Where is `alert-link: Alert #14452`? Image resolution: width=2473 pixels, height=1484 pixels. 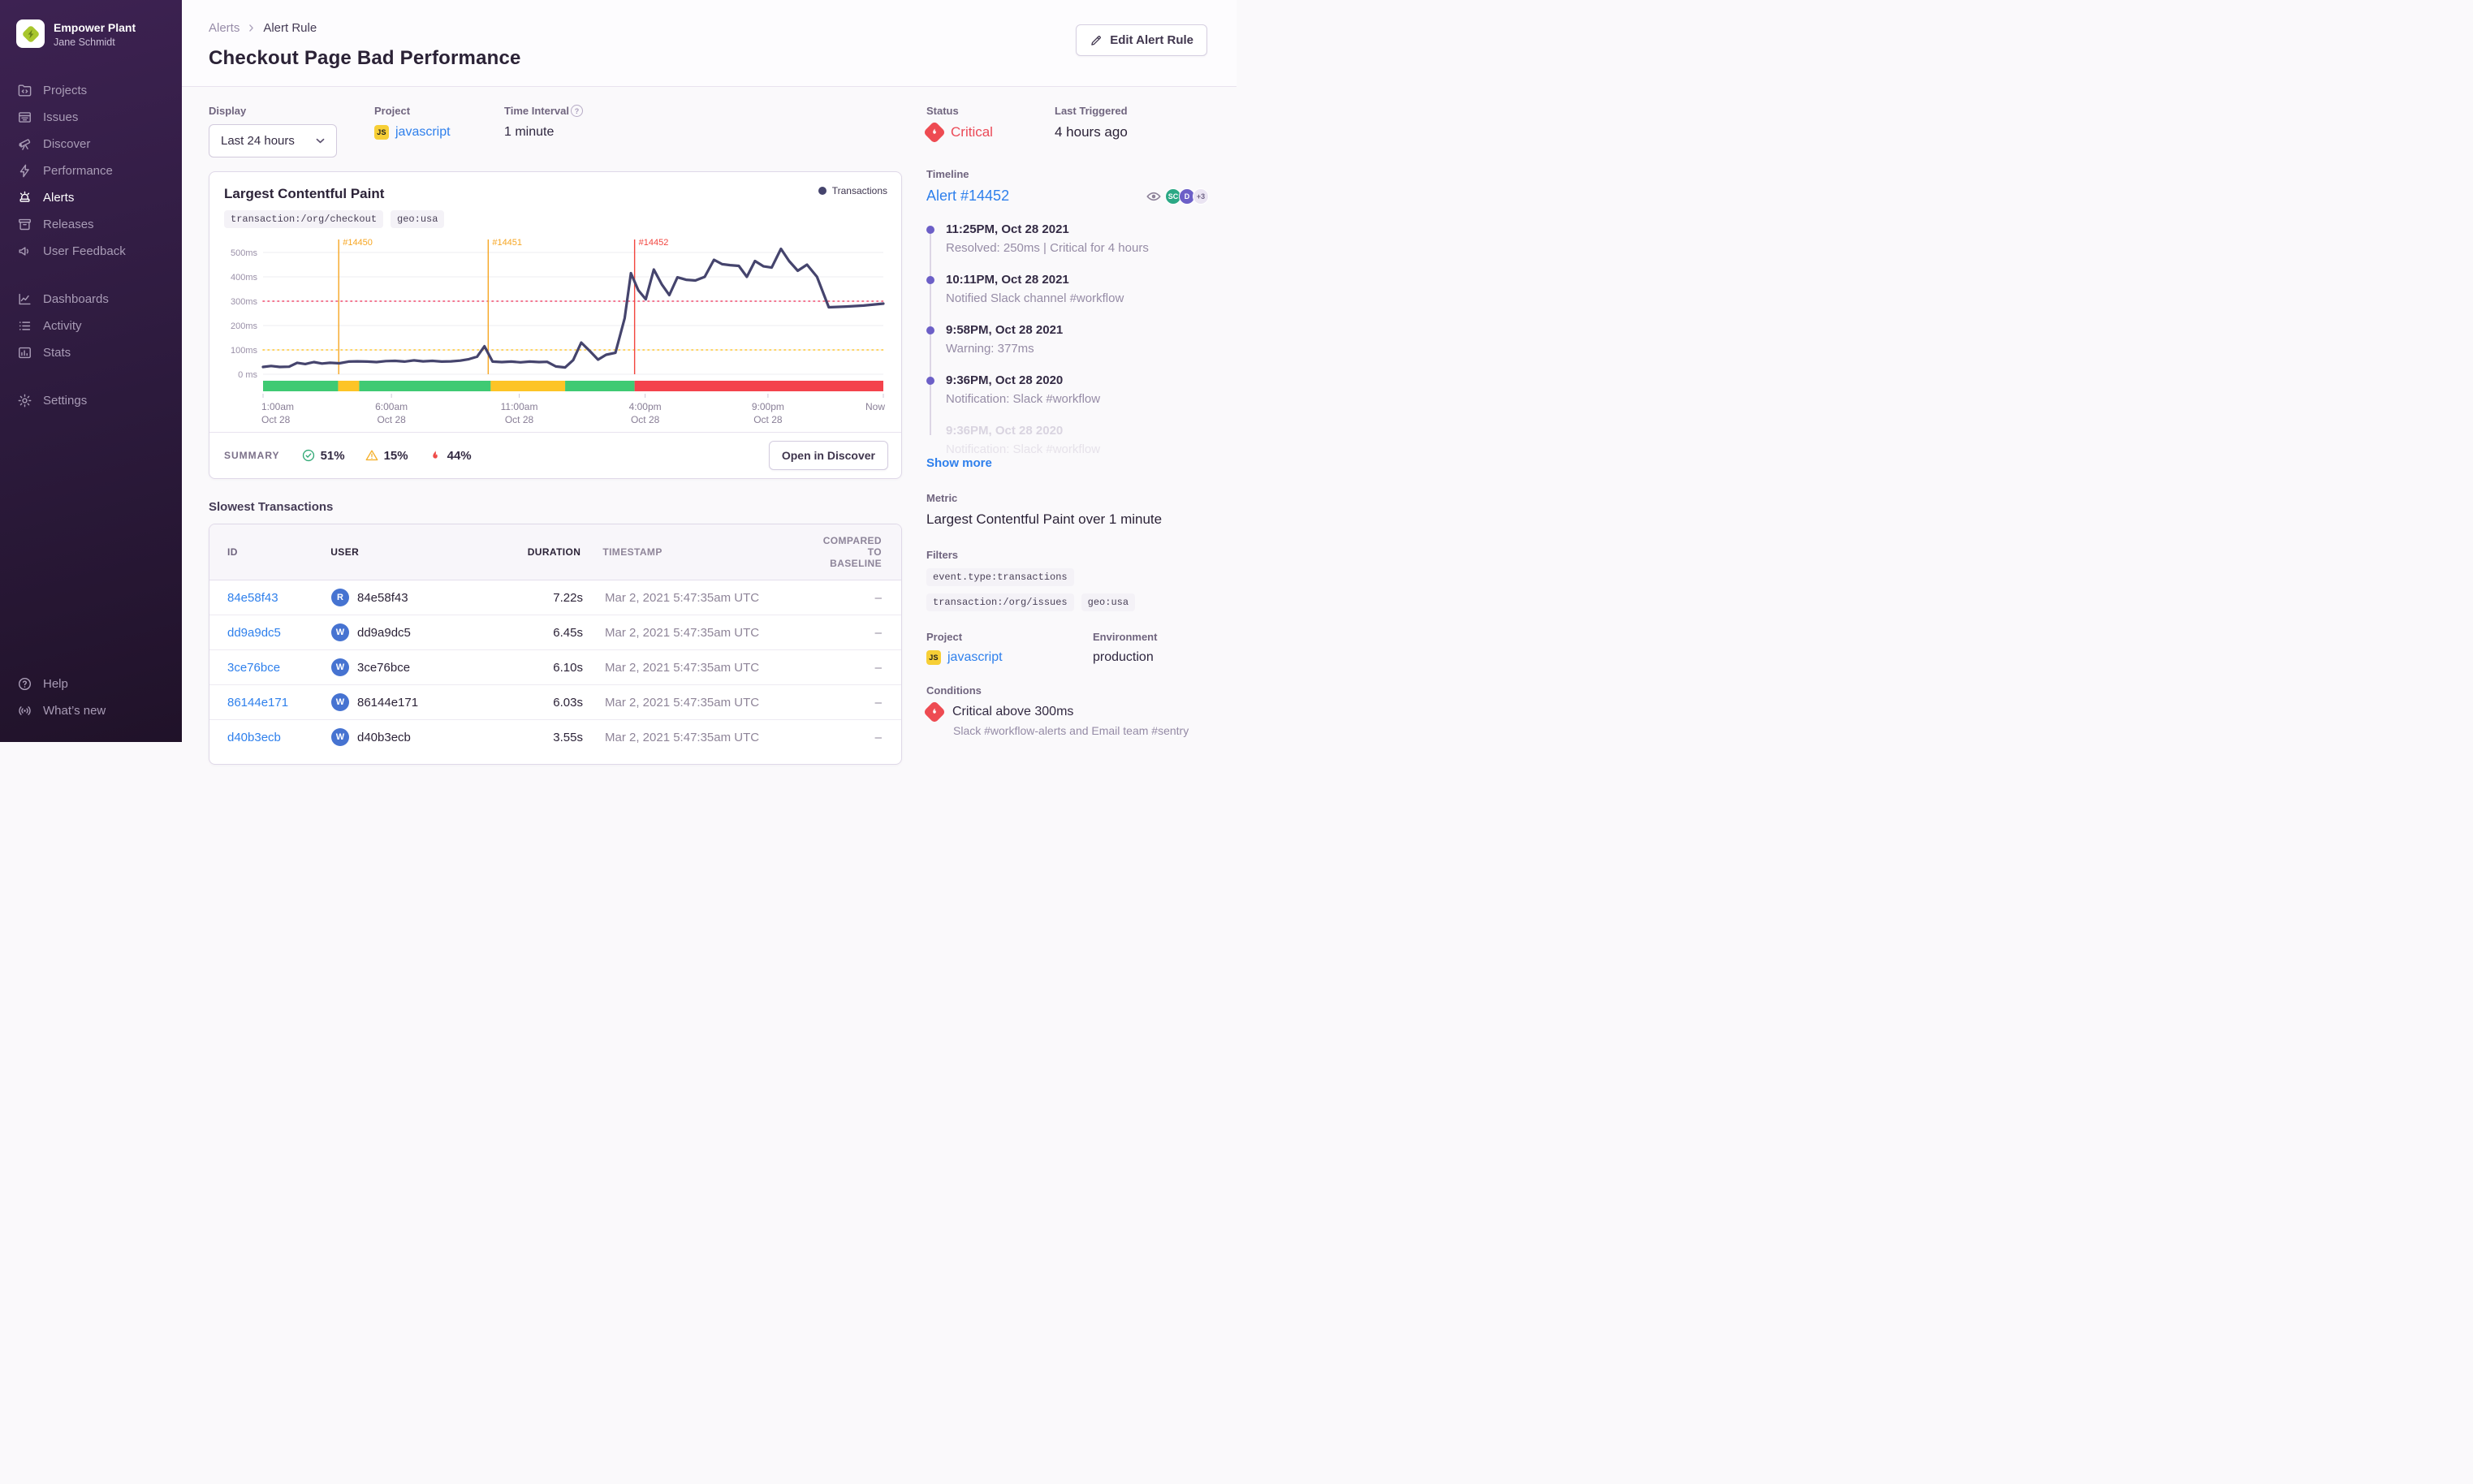 alert-link: Alert #14452 is located at coordinates (968, 196).